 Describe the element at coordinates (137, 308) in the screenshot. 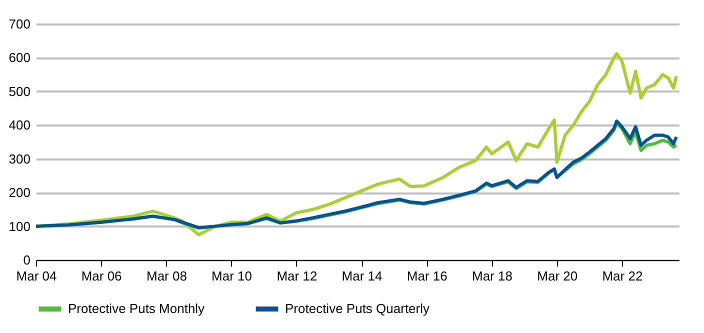

I see `legend-label: Protective Puts Monthly` at that location.